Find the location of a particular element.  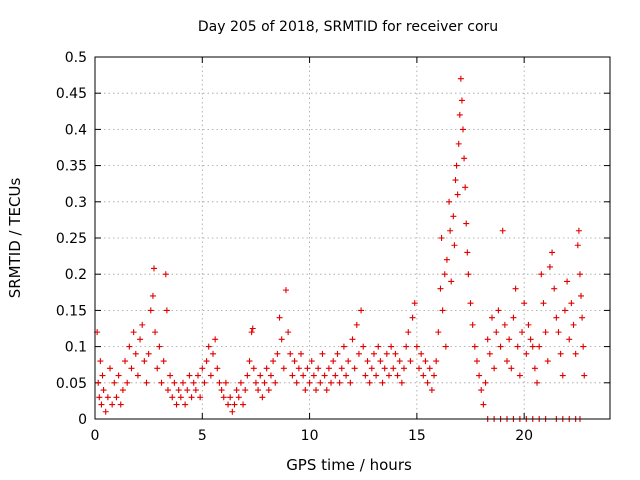

y-tick-label: 0.05 is located at coordinates (71, 384).